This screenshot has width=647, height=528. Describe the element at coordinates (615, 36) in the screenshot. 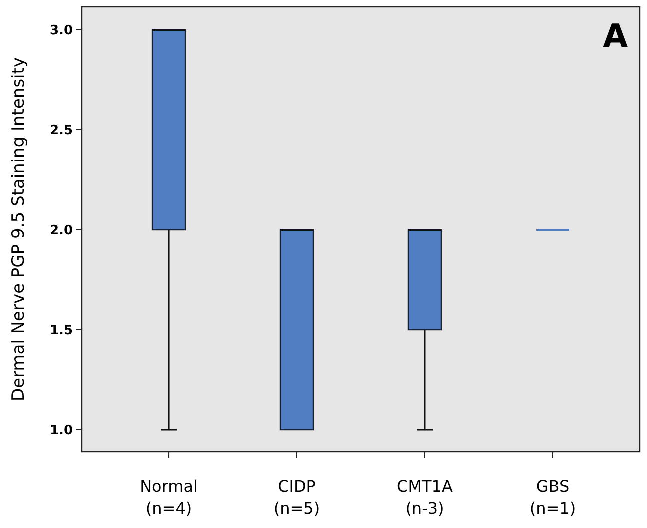

I see `annotation: A` at that location.